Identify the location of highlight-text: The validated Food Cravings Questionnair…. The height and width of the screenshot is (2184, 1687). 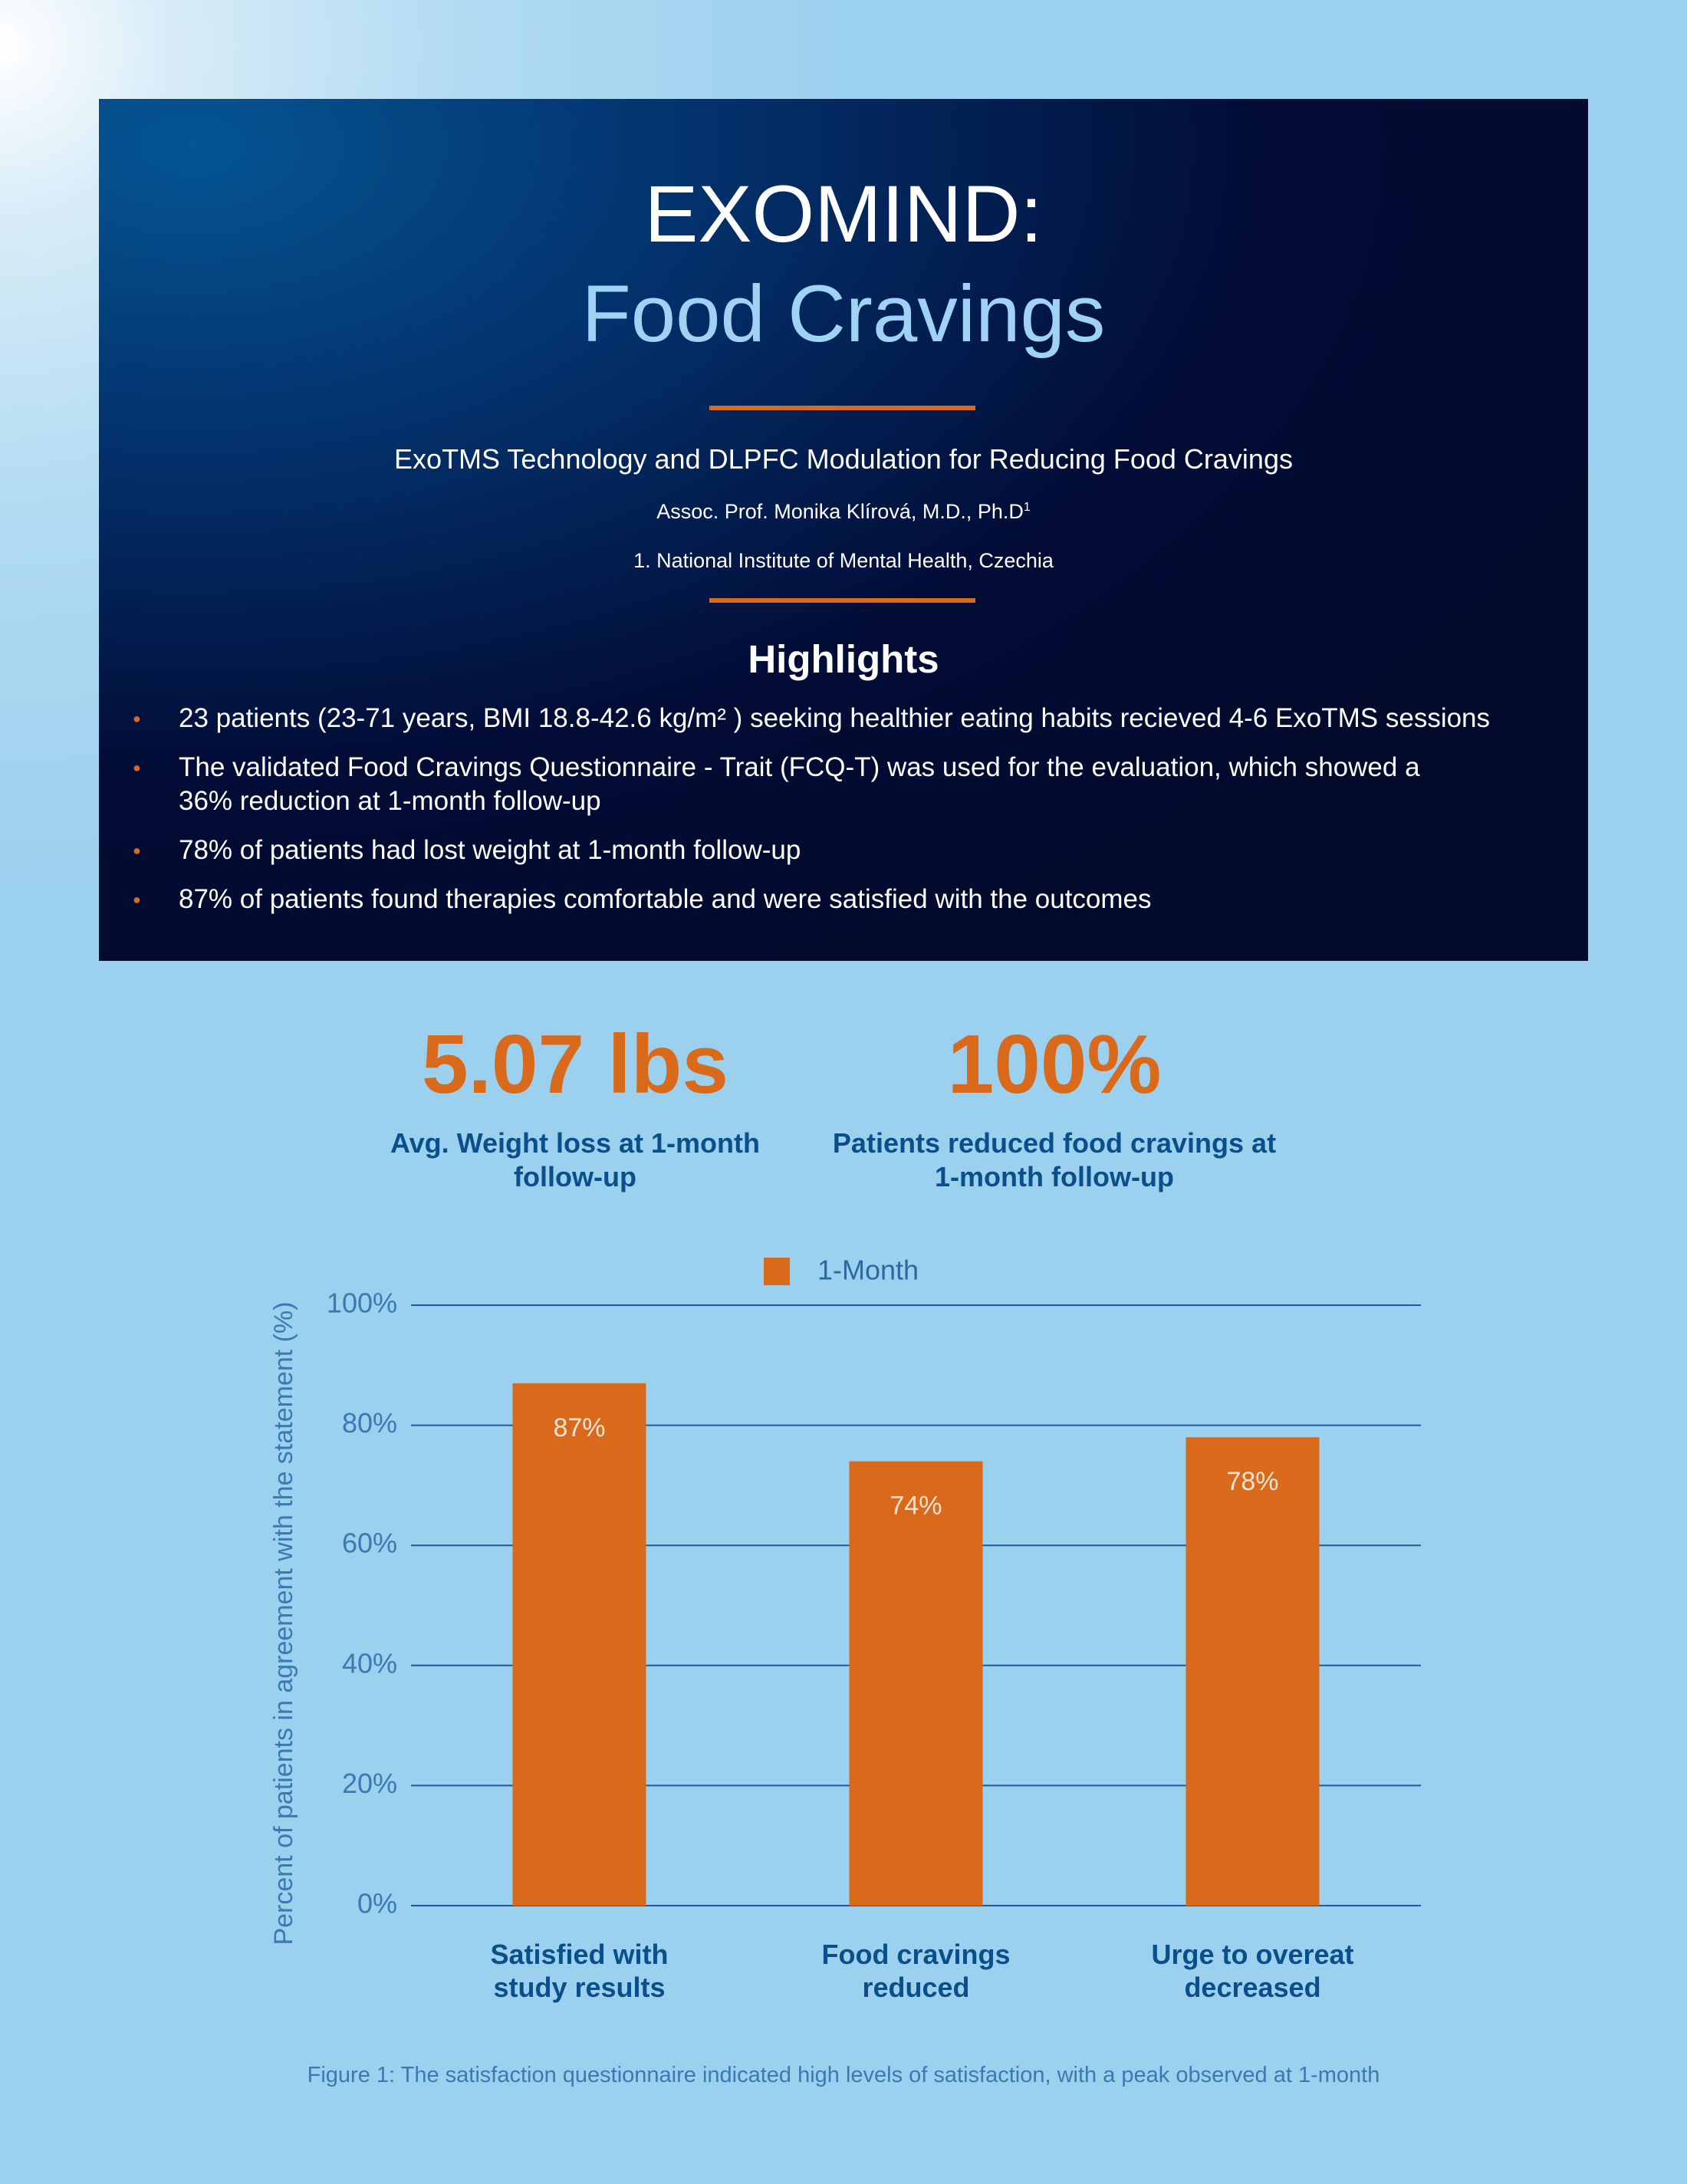
(800, 784).